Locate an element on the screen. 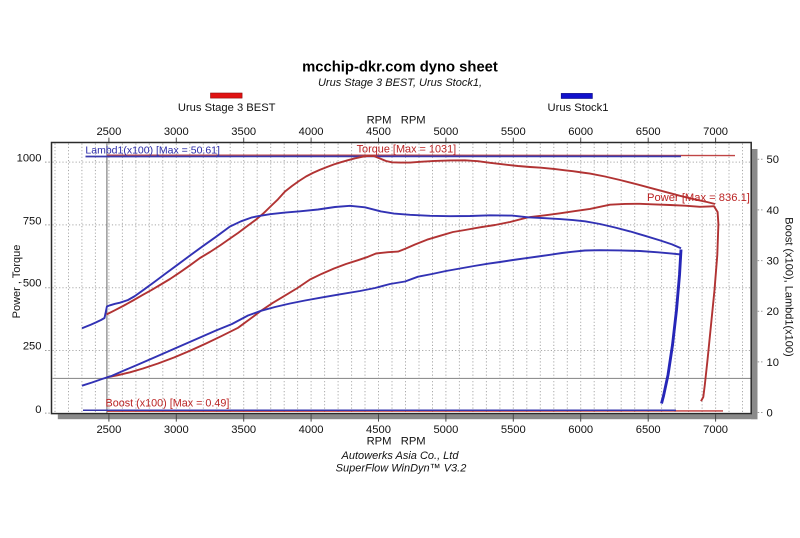  svg-text: 1000 is located at coordinates (29, 158).